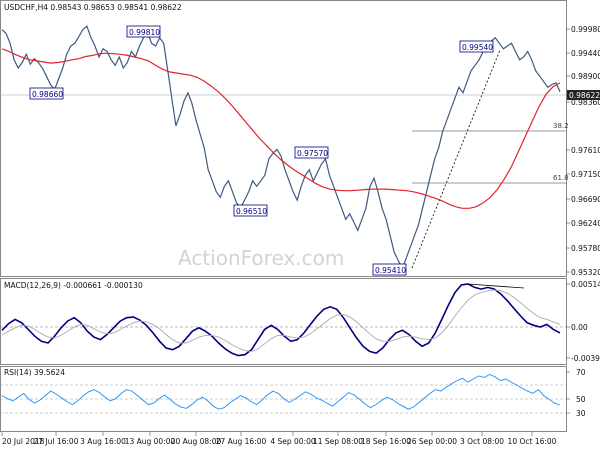  Describe the element at coordinates (585, 150) in the screenshot. I see `price-y-tick-label: 0.97610` at that location.